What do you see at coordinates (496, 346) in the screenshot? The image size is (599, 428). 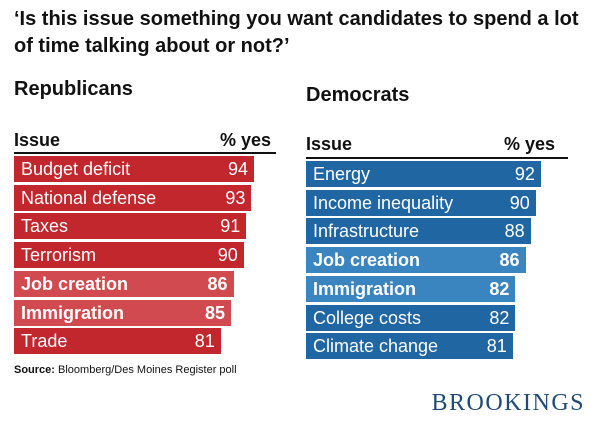 I see `democrats-value-climate-change: 81` at bounding box center [496, 346].